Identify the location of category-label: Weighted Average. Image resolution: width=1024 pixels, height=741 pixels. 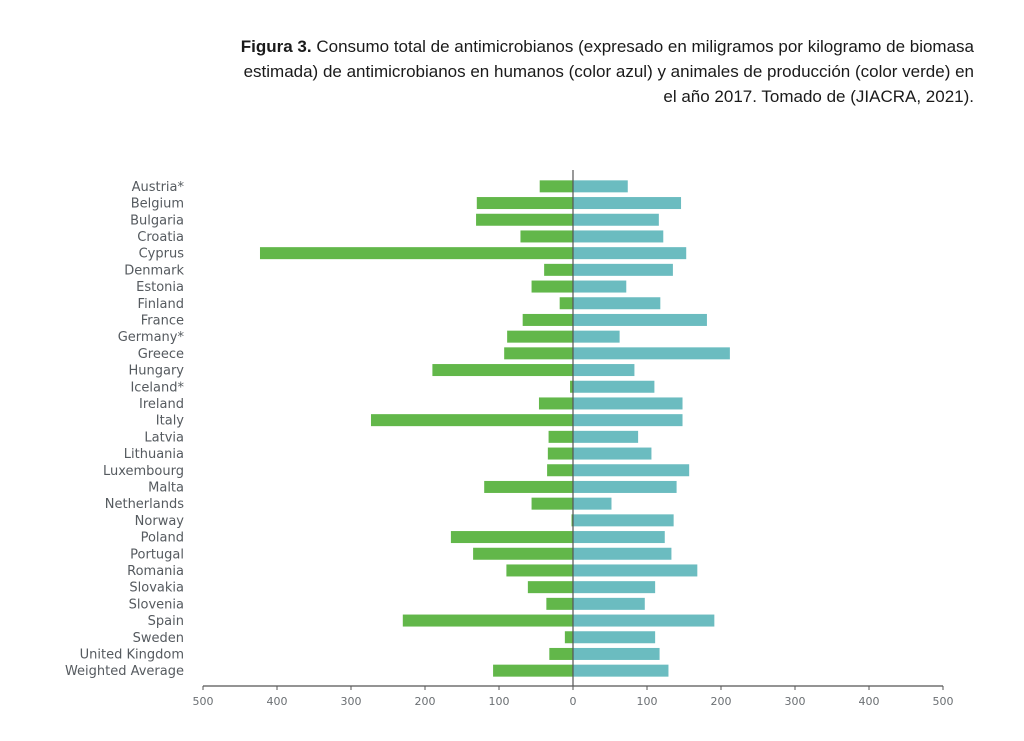
(124, 671).